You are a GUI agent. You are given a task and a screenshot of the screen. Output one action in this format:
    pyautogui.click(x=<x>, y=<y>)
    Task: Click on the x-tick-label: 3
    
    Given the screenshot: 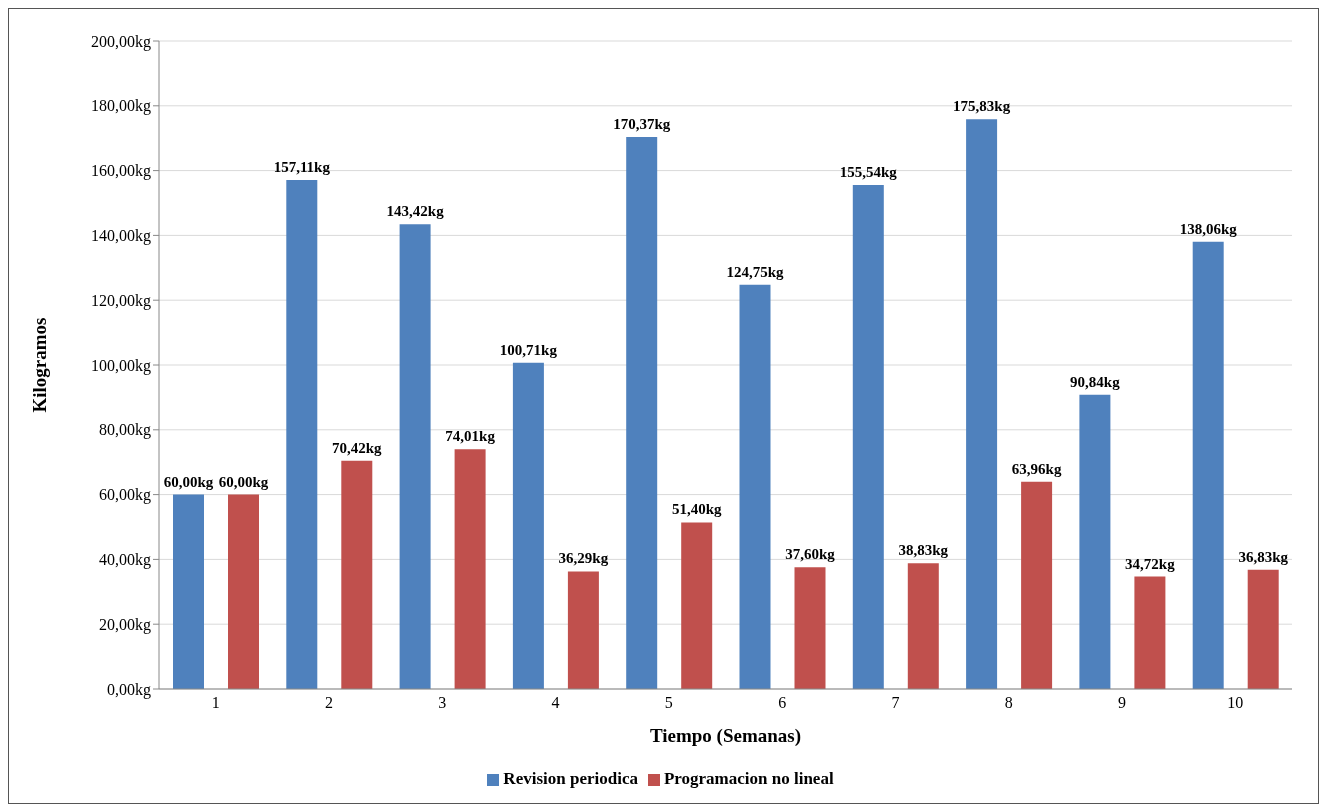 What is the action you would take?
    pyautogui.click(x=442, y=703)
    